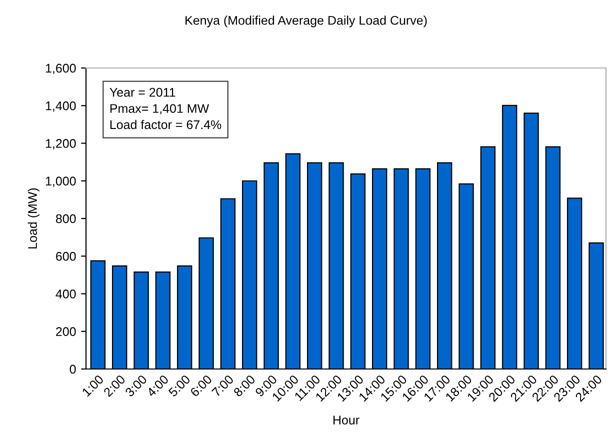  Describe the element at coordinates (61, 69) in the screenshot. I see `y-tick-label: 1,600` at that location.